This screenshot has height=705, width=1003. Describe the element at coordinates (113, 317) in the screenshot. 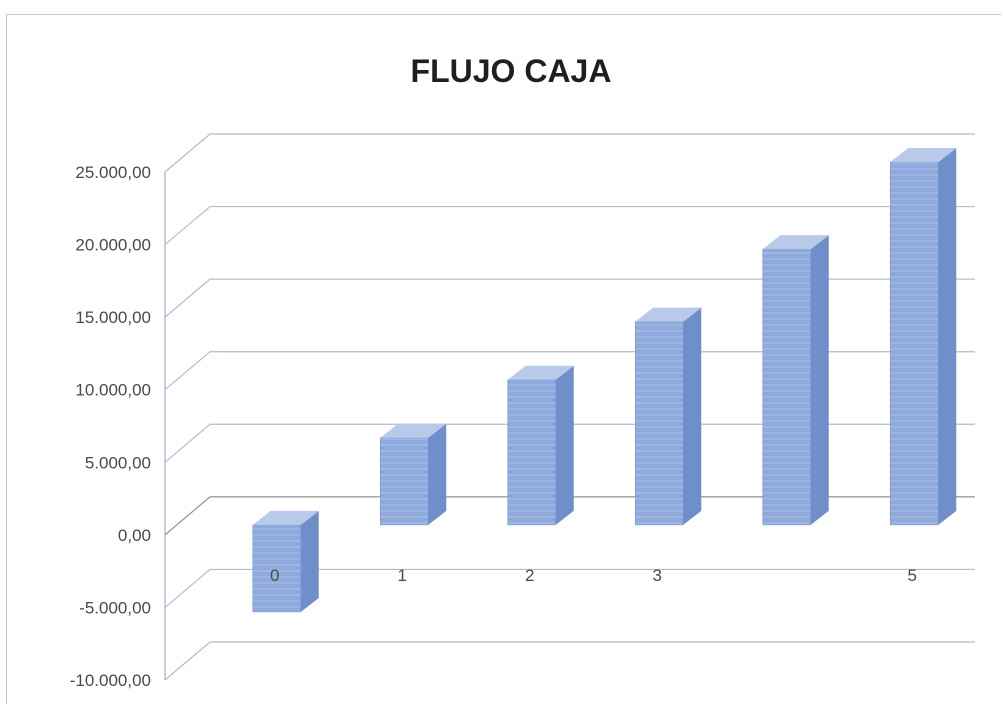

I see `y-tick-label: 15.000,00` at that location.